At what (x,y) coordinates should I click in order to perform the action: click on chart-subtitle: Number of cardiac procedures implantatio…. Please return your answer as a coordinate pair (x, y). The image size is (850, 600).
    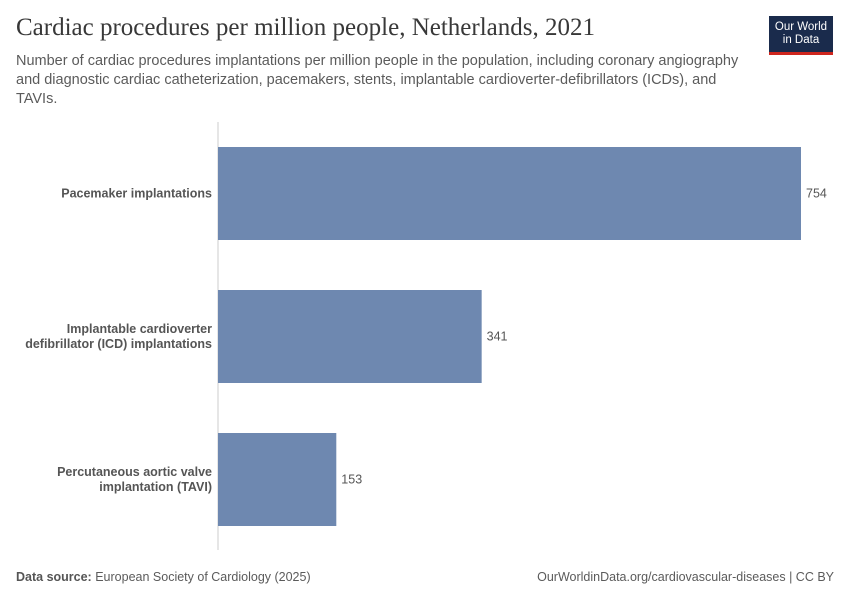
    Looking at the image, I should click on (377, 80).